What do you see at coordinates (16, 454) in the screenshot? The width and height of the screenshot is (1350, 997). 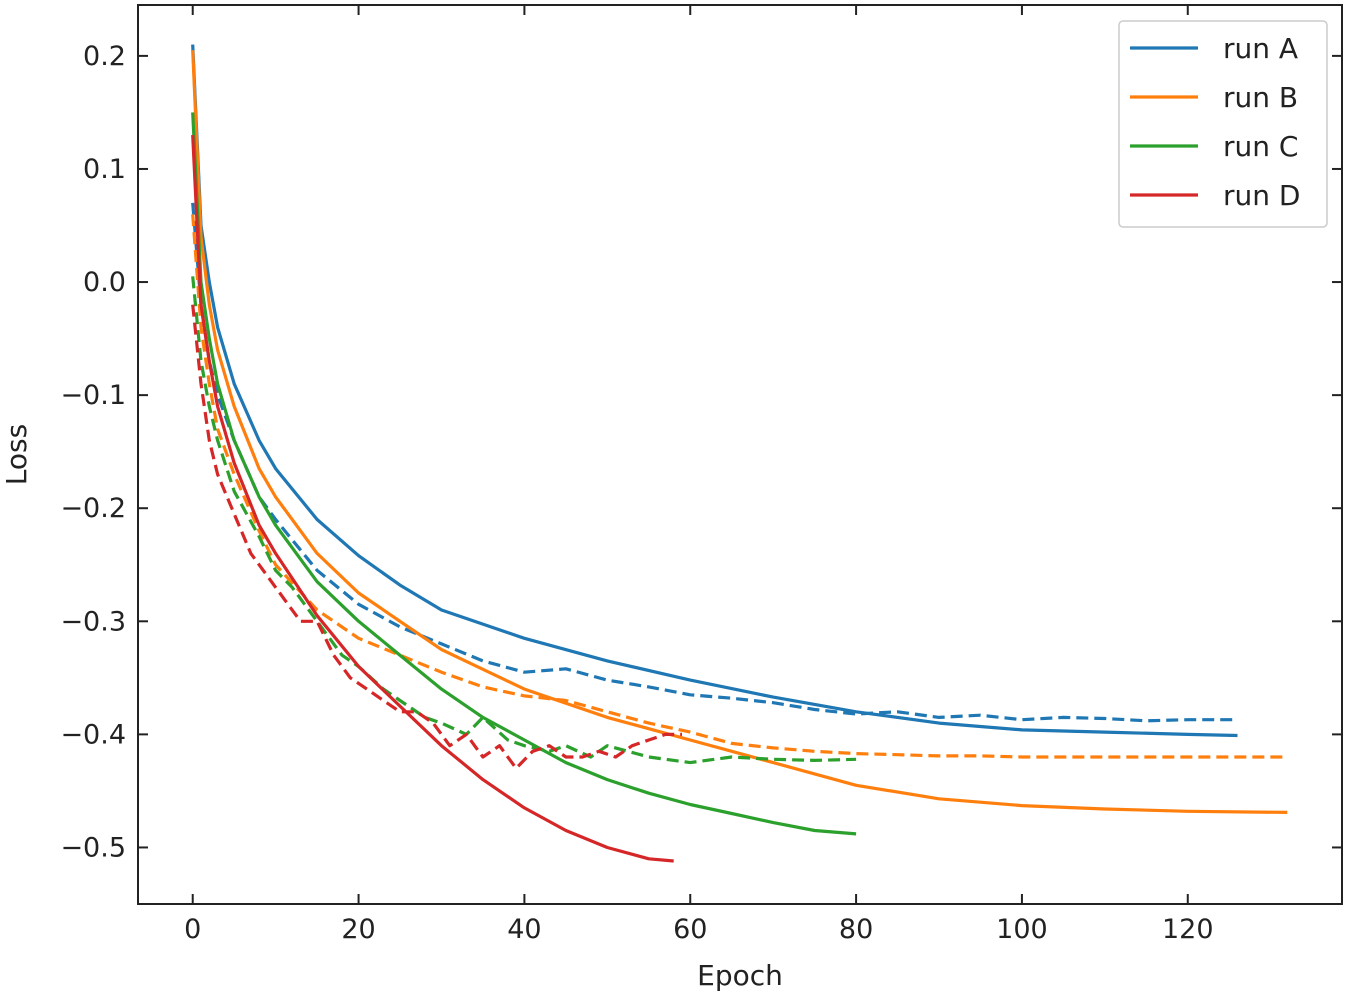 I see `y-axis-label: Loss` at bounding box center [16, 454].